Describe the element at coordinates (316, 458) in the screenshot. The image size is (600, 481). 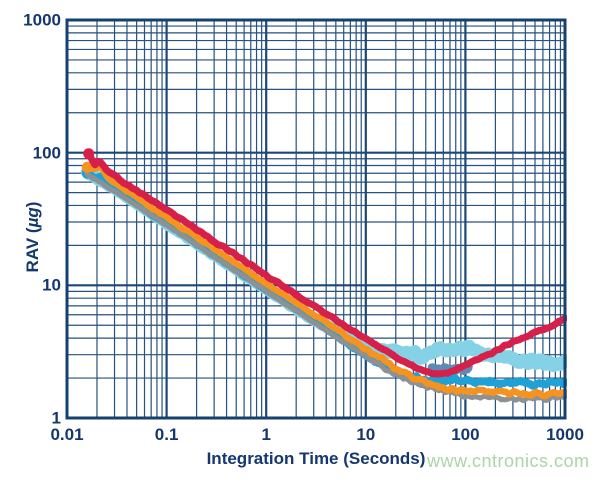
I see `x-axis-title: Integration Time (Seconds)` at that location.